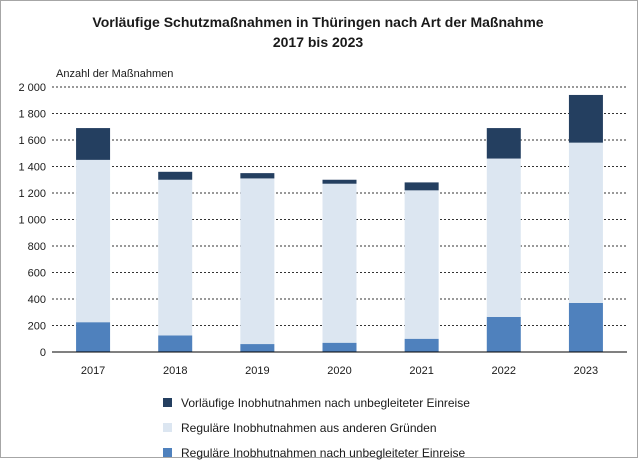 This screenshot has width=638, height=470. What do you see at coordinates (503, 143) in the screenshot?
I see `bar-segment-2022-s3` at bounding box center [503, 143].